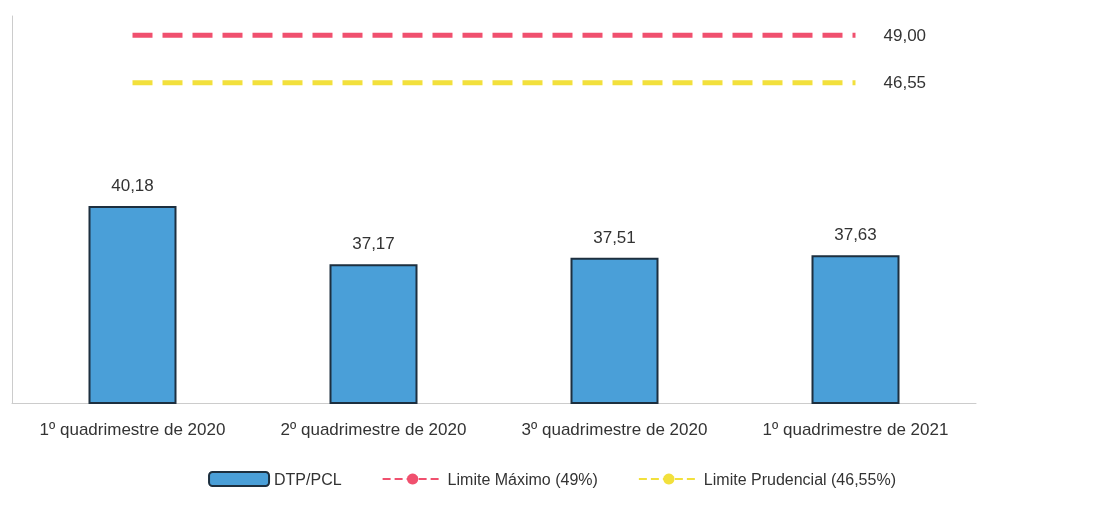  What do you see at coordinates (855, 429) in the screenshot?
I see `x-tick-label: 1º quadrimestre de 2021` at bounding box center [855, 429].